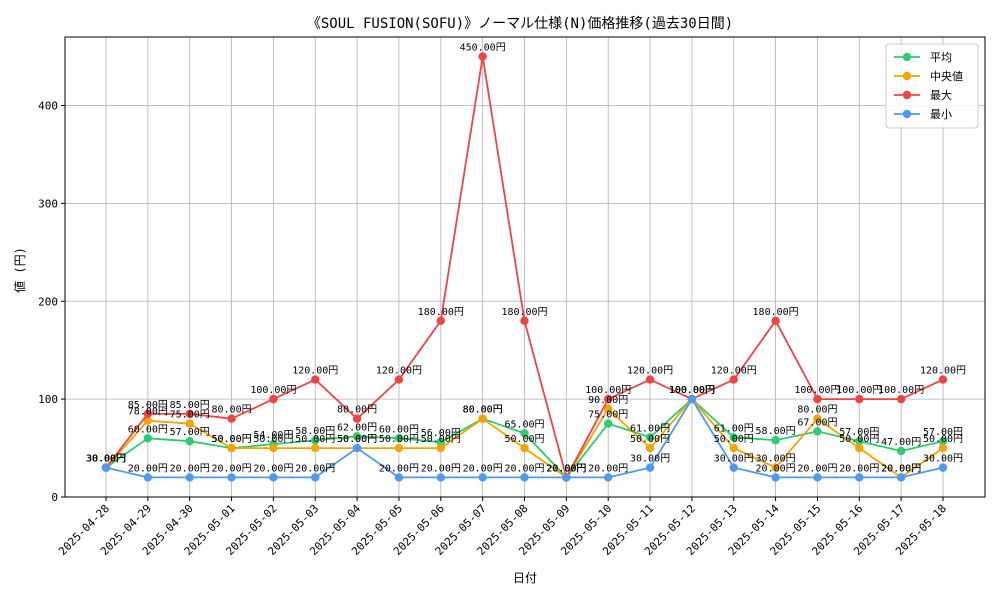 The width and height of the screenshot is (1000, 600). What do you see at coordinates (932, 86) in the screenshot?
I see `legend-box` at bounding box center [932, 86].